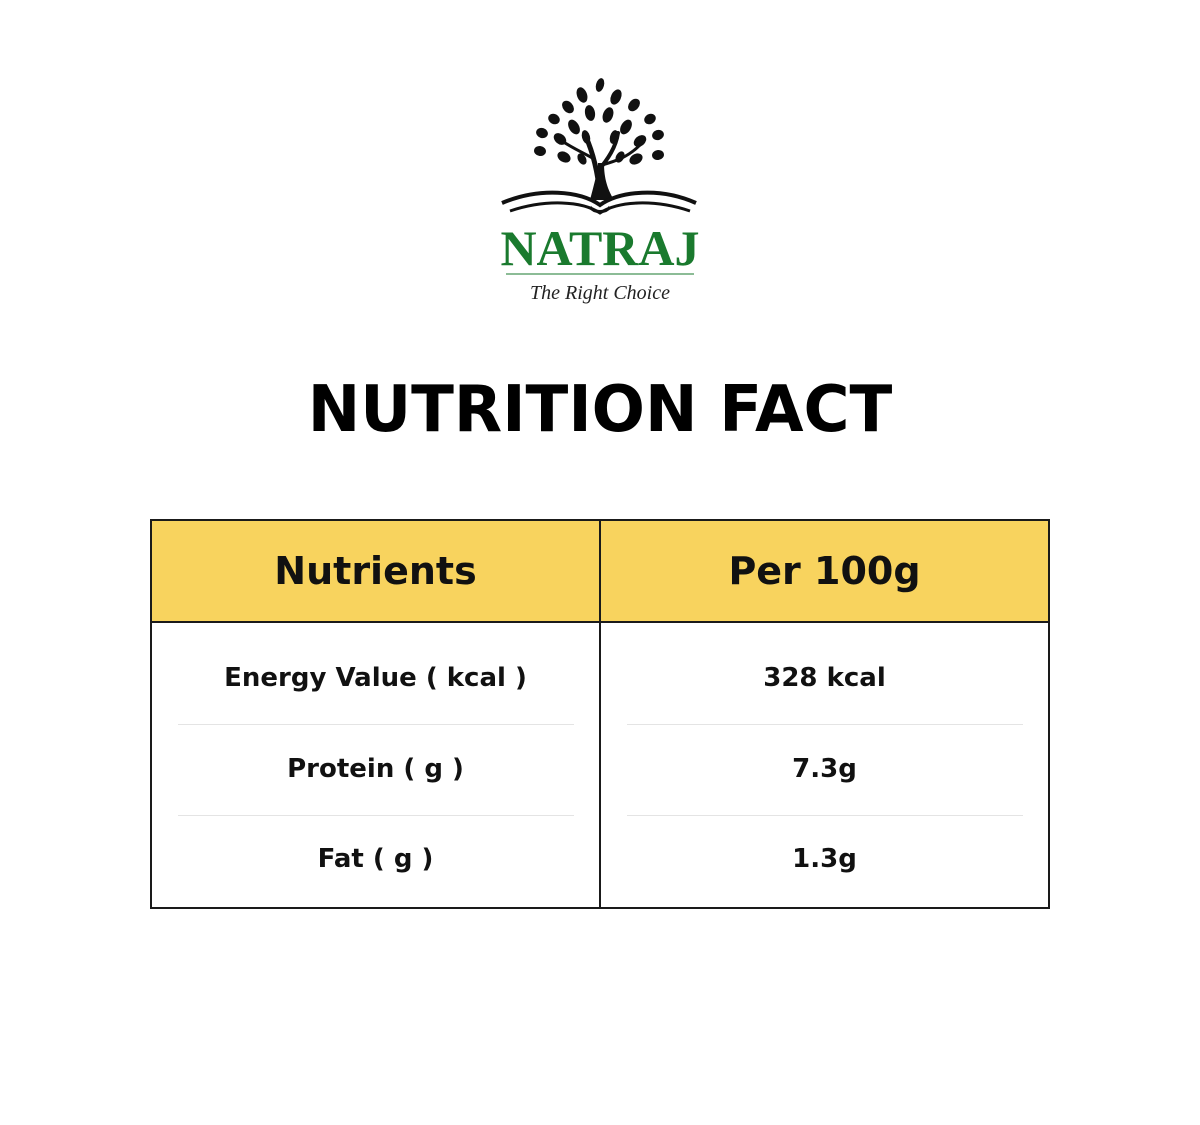 The width and height of the screenshot is (1200, 1125). Describe the element at coordinates (824, 859) in the screenshot. I see `row-fat-value: 1.3g` at that location.